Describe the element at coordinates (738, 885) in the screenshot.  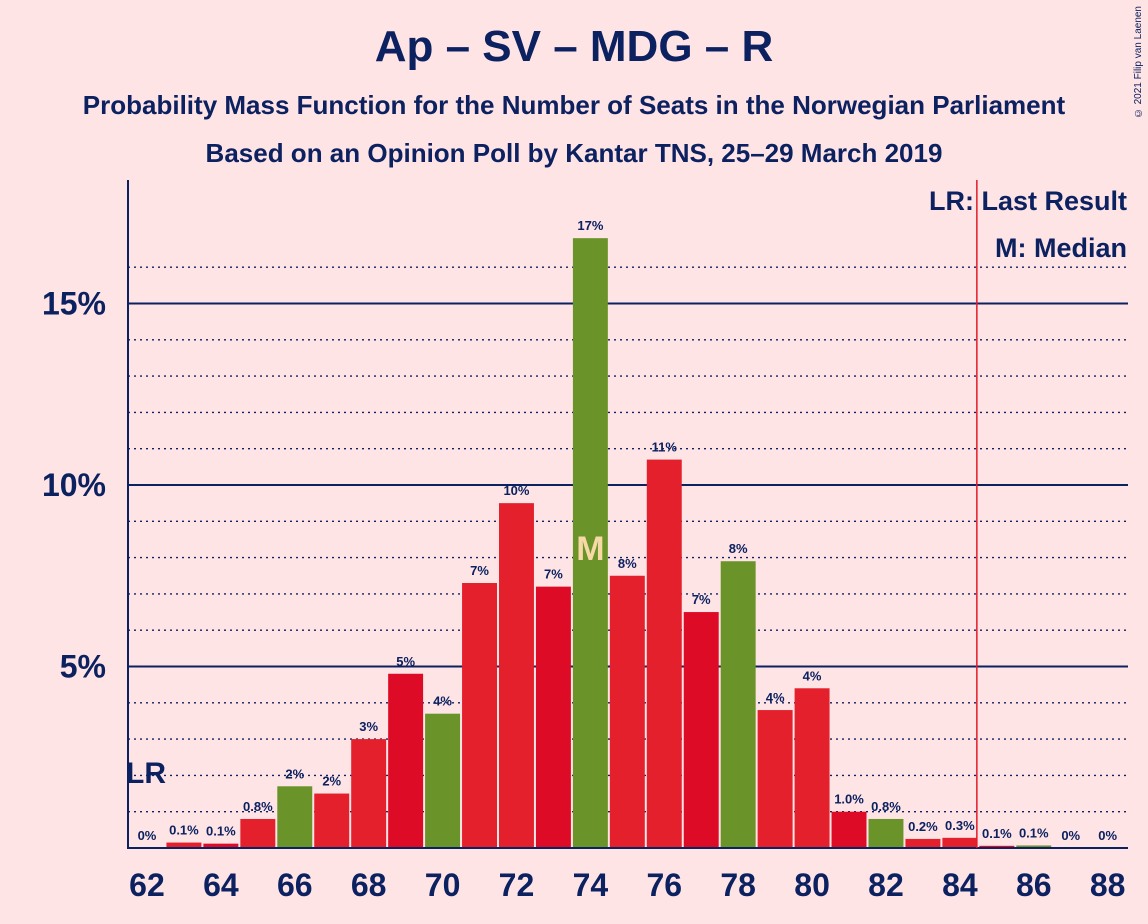
I see `x-tick-label: 78` at that location.